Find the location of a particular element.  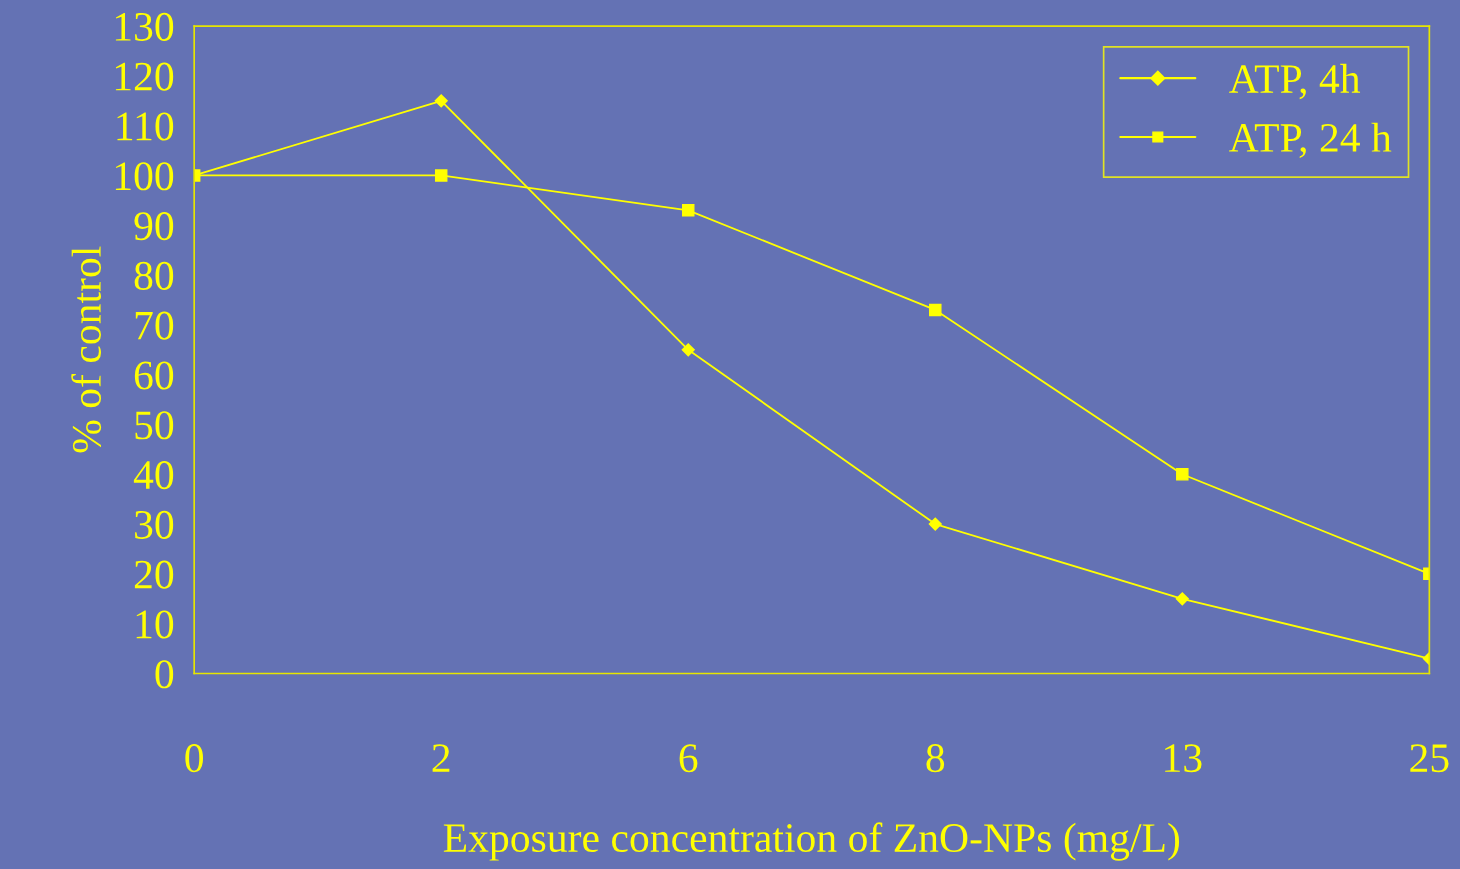

x-tick-label: 6 is located at coordinates (688, 758).